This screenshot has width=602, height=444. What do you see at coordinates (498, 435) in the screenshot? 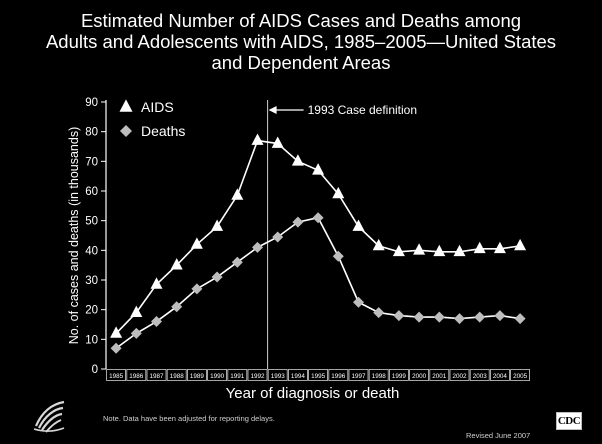
I see `revised-date: Revised June 2007` at bounding box center [498, 435].